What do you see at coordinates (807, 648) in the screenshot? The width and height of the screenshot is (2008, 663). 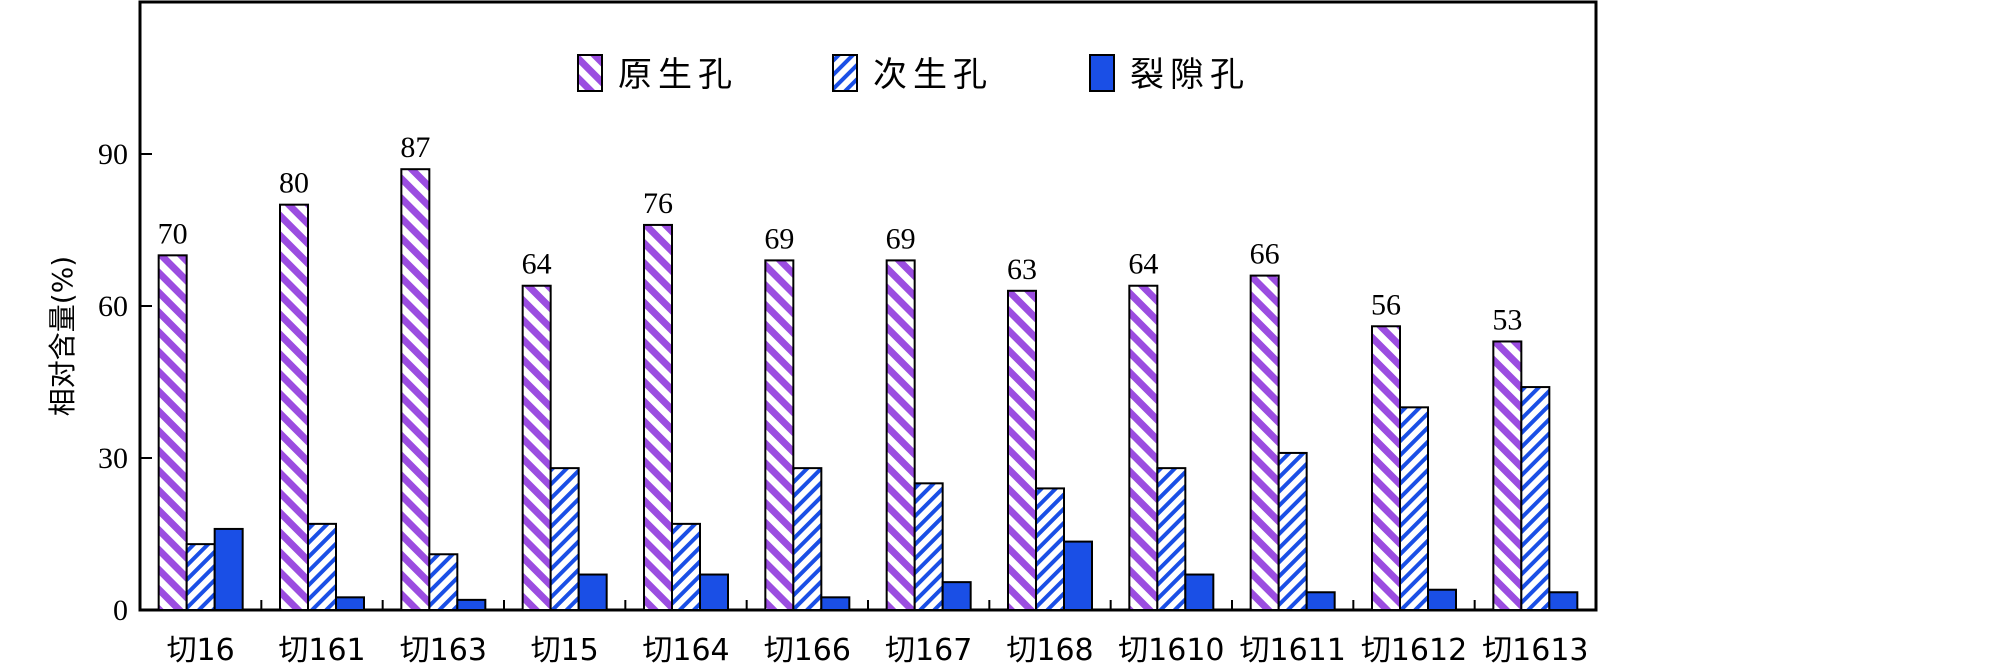 I see `x-tick-label: 切166` at bounding box center [807, 648].